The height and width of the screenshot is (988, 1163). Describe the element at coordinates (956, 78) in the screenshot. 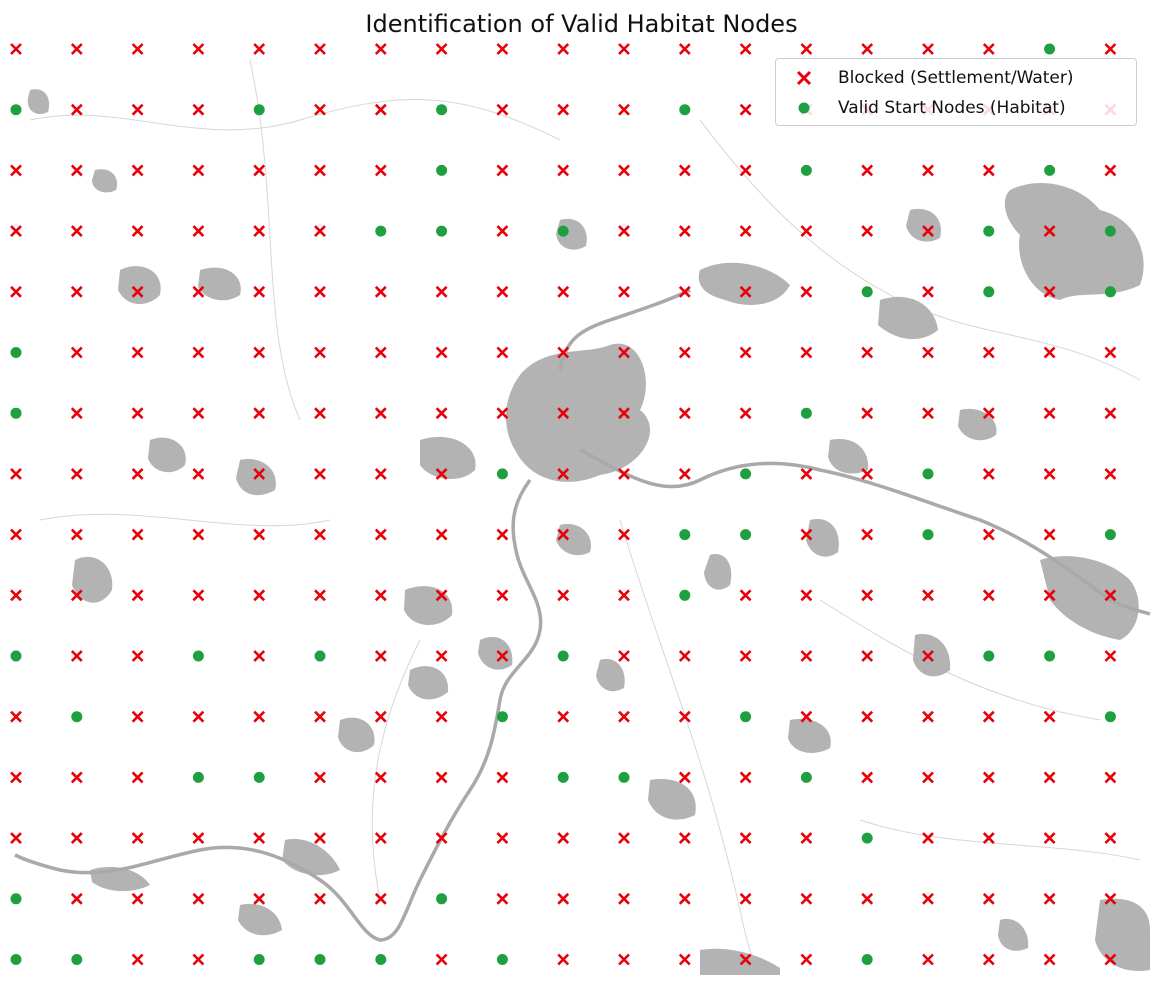

I see `legend-label-blocked: Blocked (Settlement/Water)` at that location.